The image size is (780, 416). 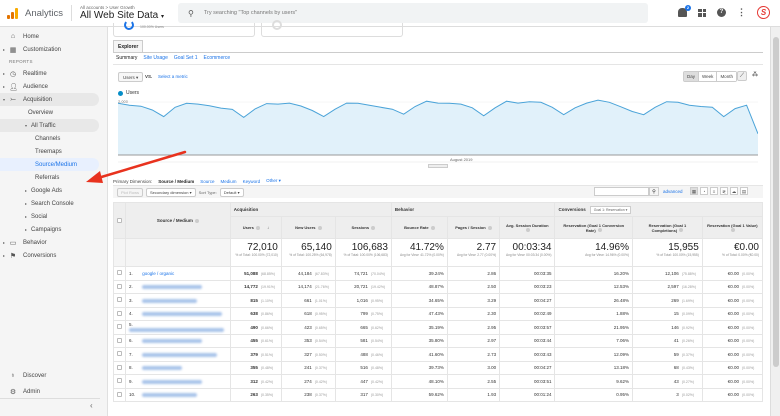 What do you see at coordinates (308, 227) in the screenshot?
I see `column-header-new-users: New Users` at bounding box center [308, 227].